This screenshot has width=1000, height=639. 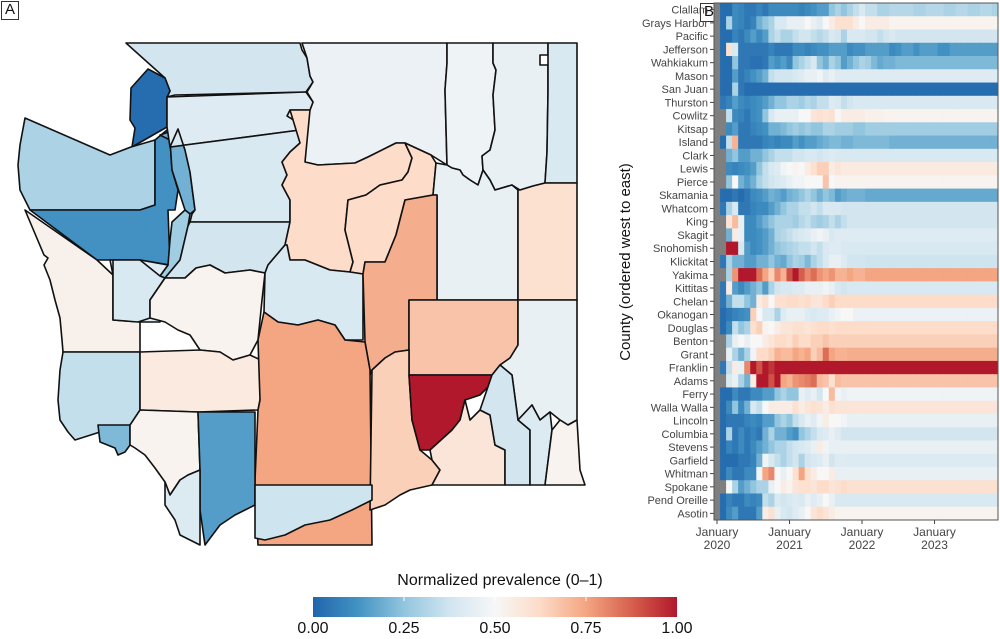 What do you see at coordinates (677, 628) in the screenshot?
I see `colorbar-tick-label: 1.00` at bounding box center [677, 628].